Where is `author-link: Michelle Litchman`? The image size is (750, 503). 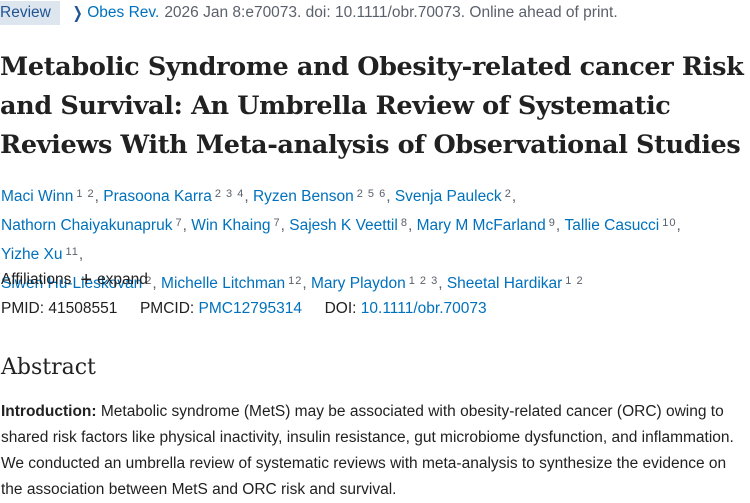 author-link: Michelle Litchman is located at coordinates (223, 283).